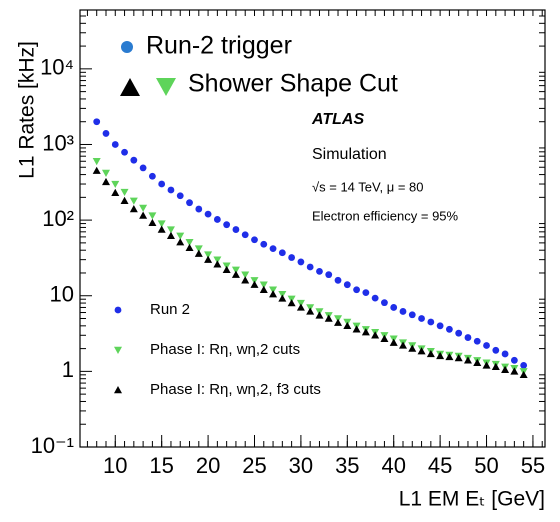 Image resolution: width=560 pixels, height=522 pixels. I want to click on y-axis-label: L1 Rates [kHz], so click(27, 110).